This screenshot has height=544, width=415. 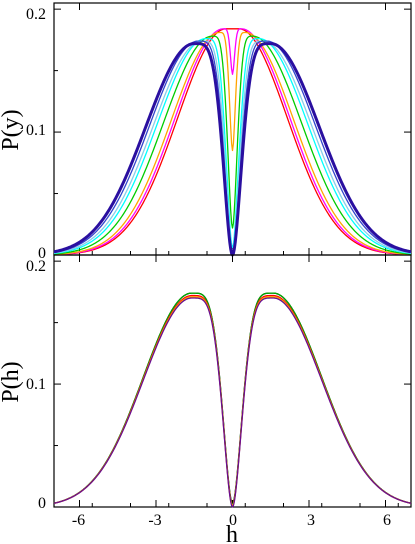 What do you see at coordinates (36, 14) in the screenshot?
I see `top-ytick-label-2: 0.2` at bounding box center [36, 14].